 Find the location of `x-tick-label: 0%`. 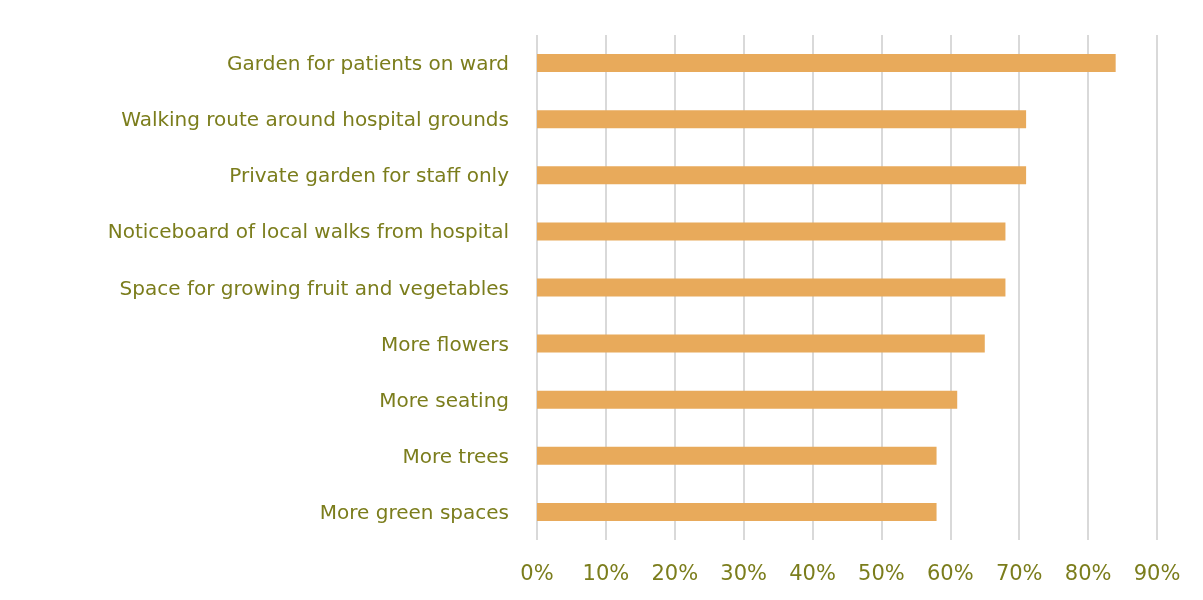

x-tick-label: 0% is located at coordinates (537, 572).